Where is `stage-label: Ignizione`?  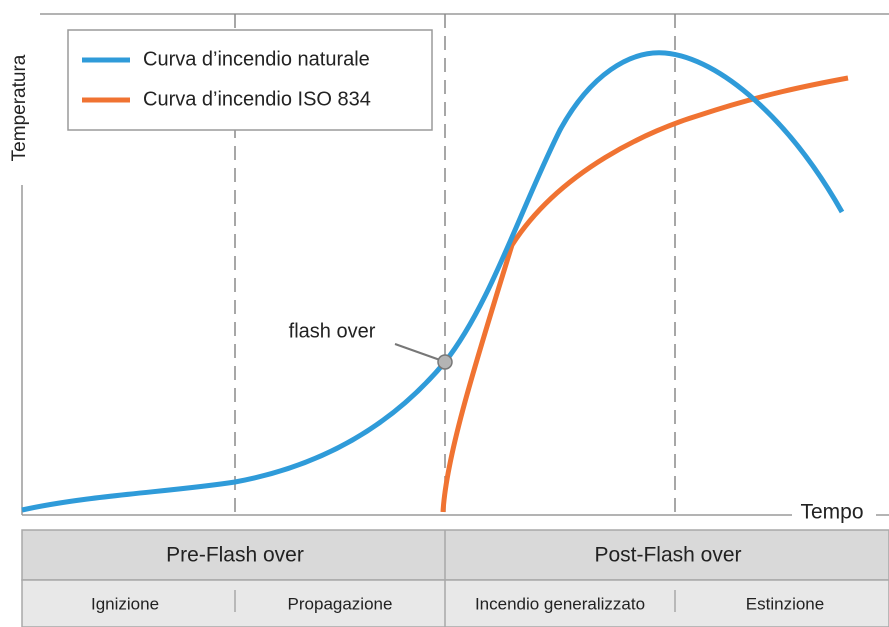 stage-label: Ignizione is located at coordinates (125, 603).